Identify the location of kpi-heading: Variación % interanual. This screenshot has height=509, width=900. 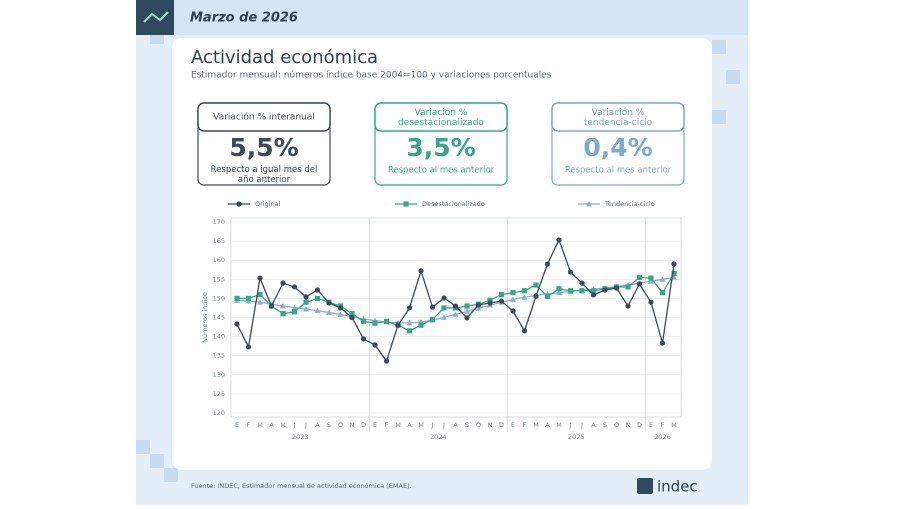
(264, 117).